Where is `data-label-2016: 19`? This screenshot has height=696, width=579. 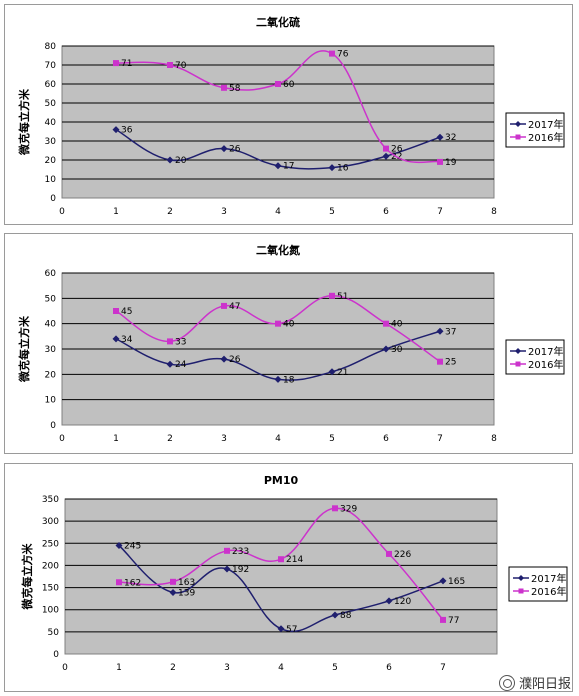
data-label-2016: 19 is located at coordinates (451, 163).